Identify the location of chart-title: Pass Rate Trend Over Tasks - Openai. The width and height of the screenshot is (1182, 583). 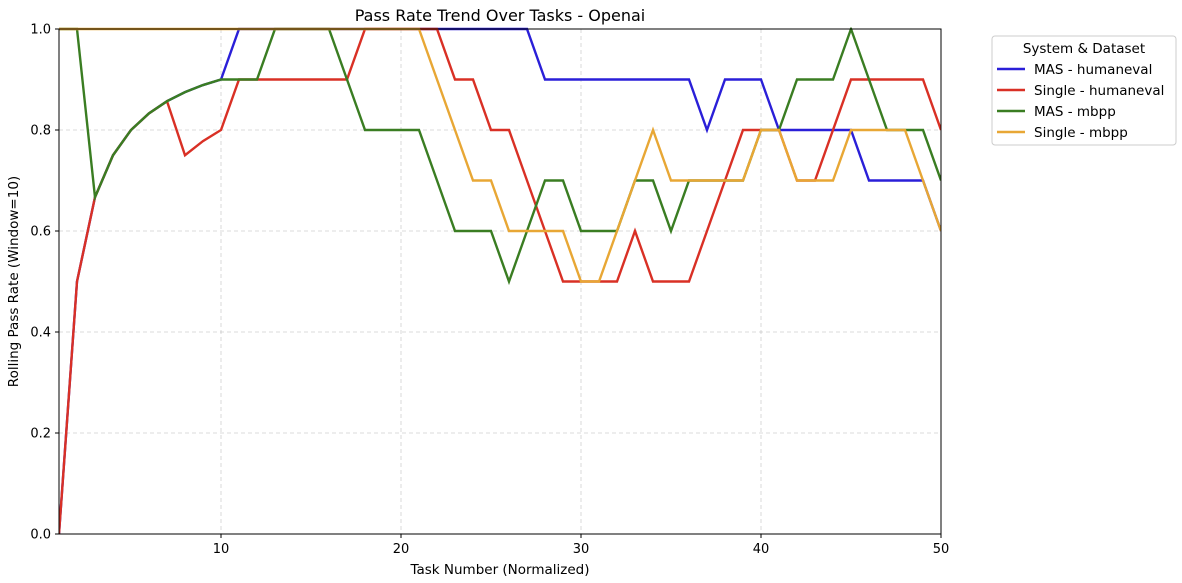
(500, 15).